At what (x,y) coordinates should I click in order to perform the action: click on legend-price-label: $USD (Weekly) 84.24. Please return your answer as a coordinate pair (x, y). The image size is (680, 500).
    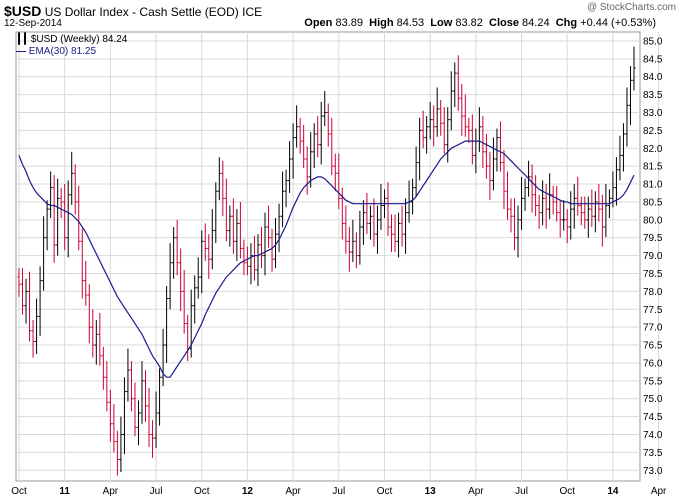
    Looking at the image, I should click on (79, 39).